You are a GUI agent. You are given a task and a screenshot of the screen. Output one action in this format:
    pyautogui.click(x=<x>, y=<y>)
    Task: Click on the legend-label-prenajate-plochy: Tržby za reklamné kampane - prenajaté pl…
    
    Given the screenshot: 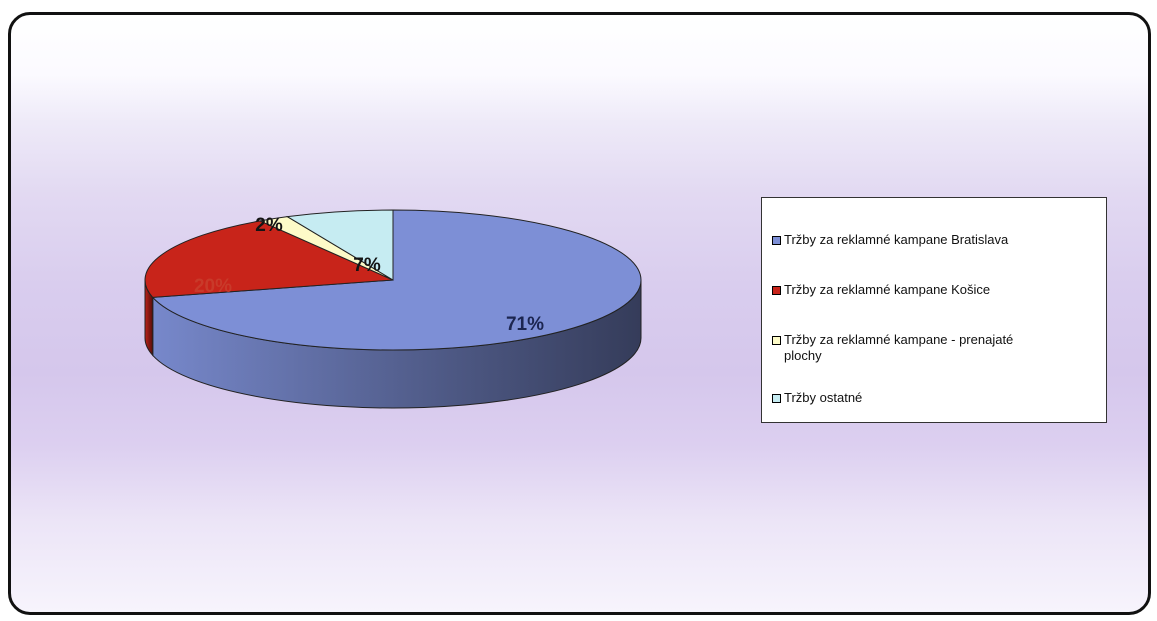 What is the action you would take?
    pyautogui.click(x=899, y=347)
    